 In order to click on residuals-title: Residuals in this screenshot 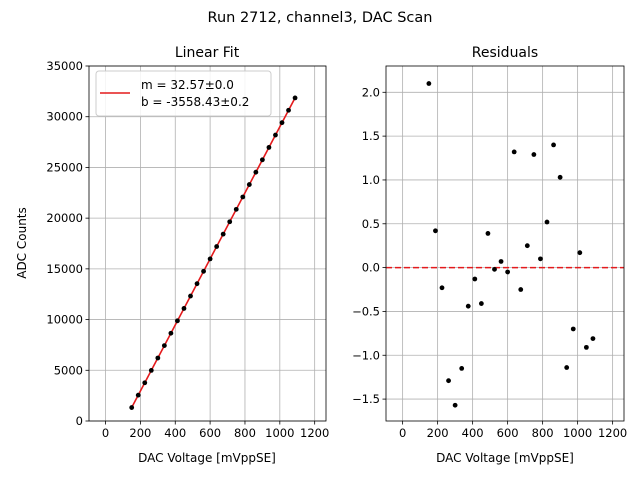, I will do `click(505, 53)`.